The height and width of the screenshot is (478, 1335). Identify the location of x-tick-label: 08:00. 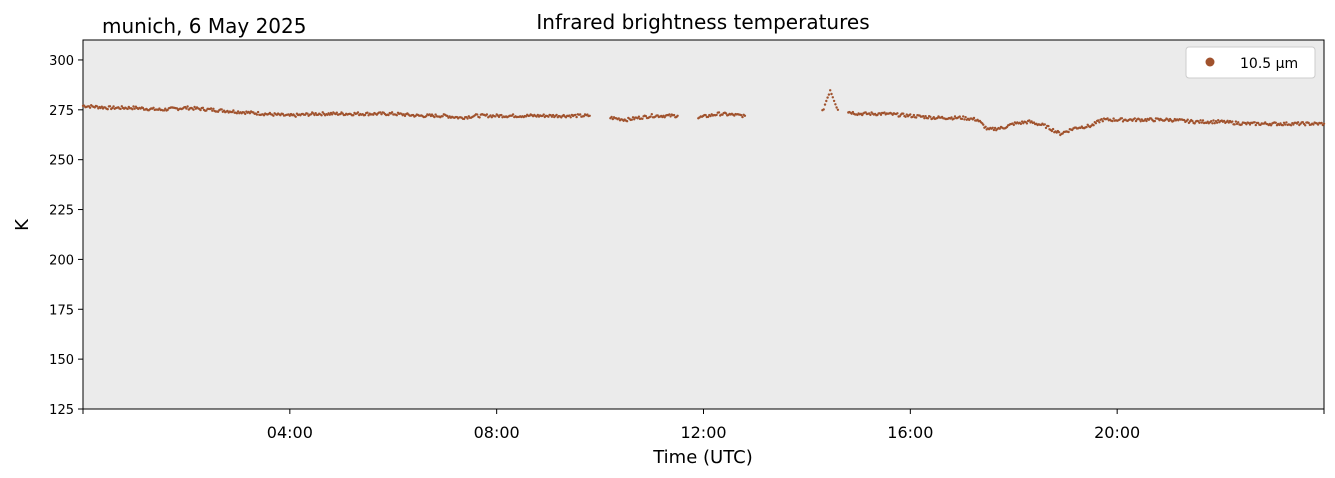
(497, 432).